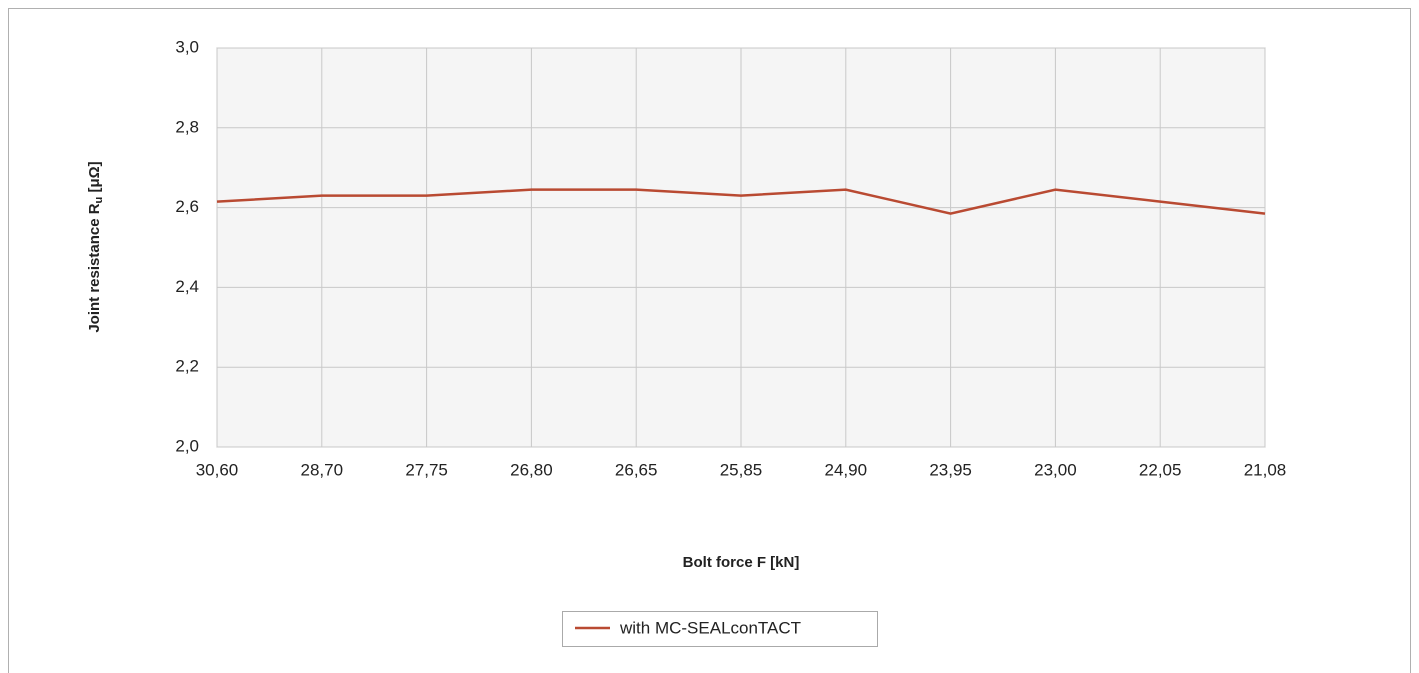 Image resolution: width=1419 pixels, height=673 pixels. I want to click on y-tick-label: 2,6, so click(187, 206).